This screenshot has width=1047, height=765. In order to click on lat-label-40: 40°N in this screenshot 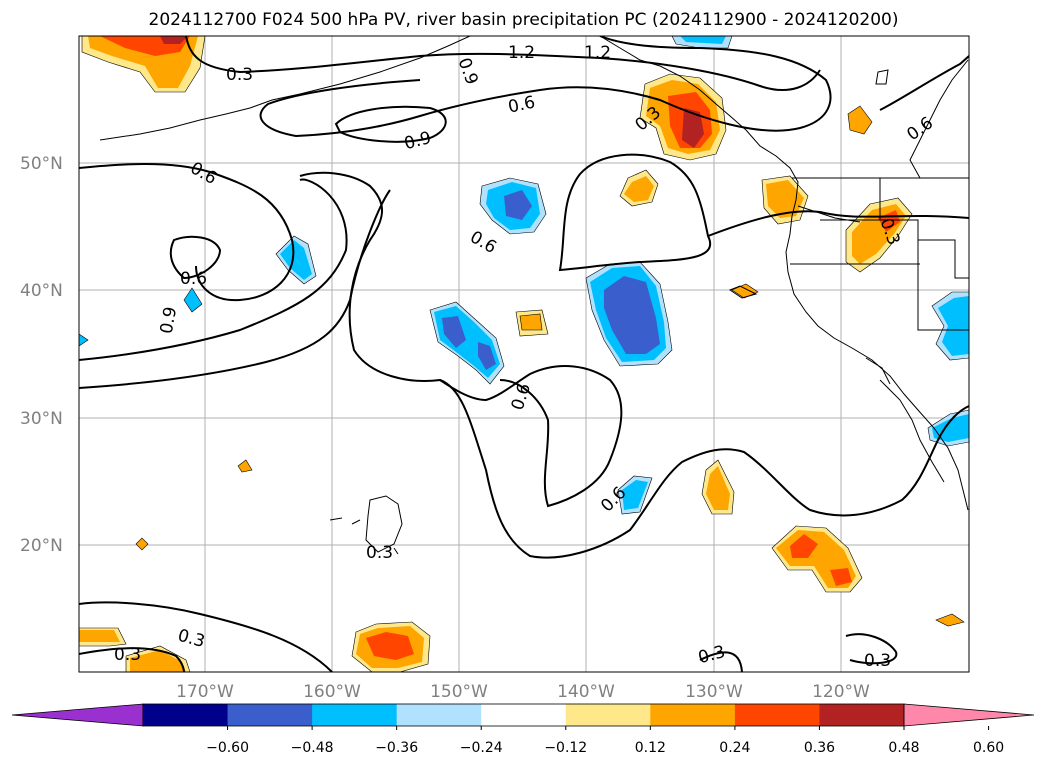, I will do `click(41, 291)`.